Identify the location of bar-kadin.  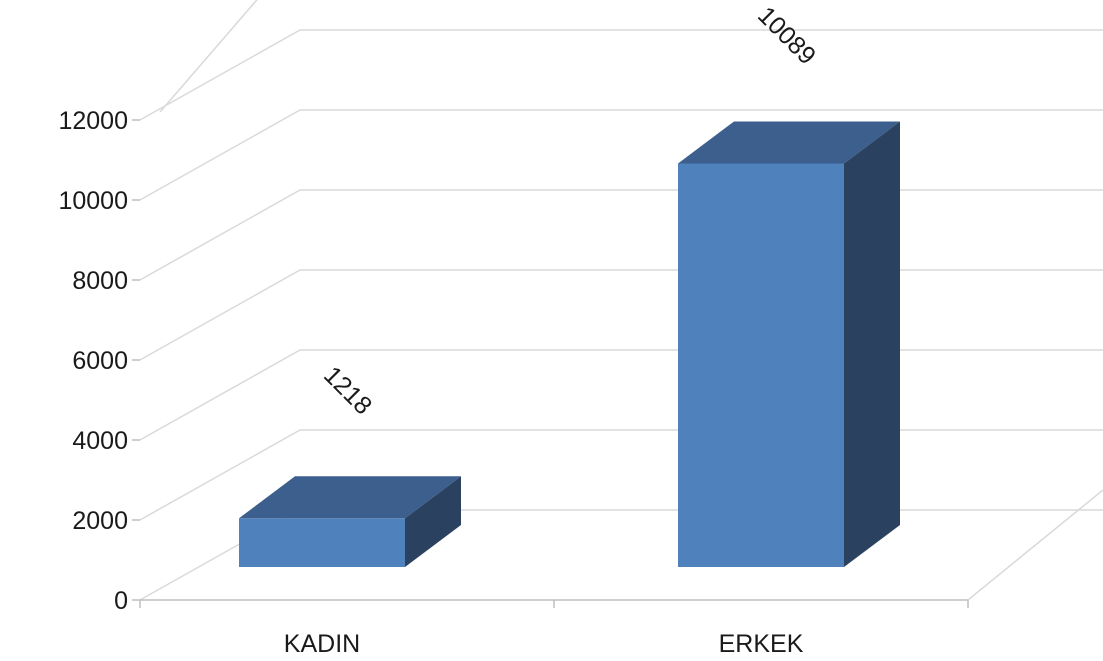
(350, 521).